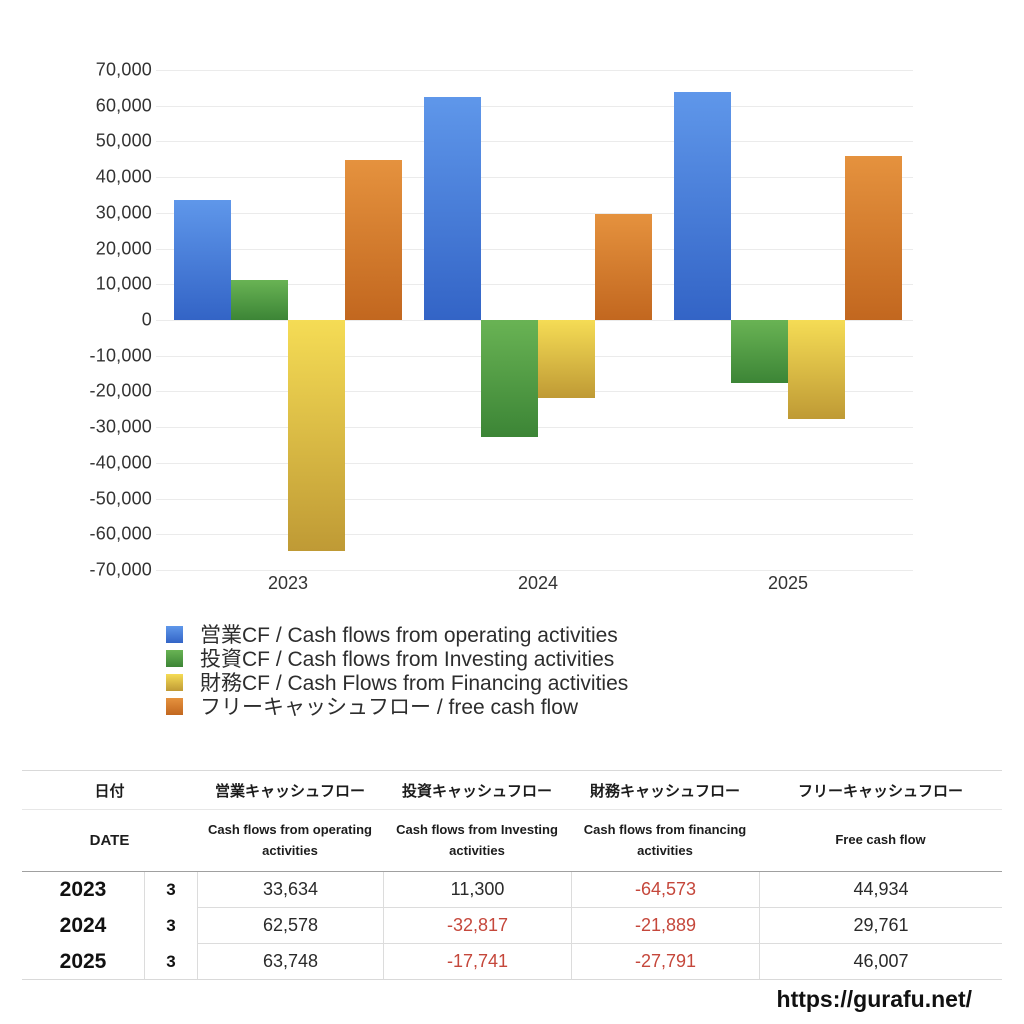 The image size is (1024, 1024). I want to click on table-header-investing-en: Cash flows from Investing activities, so click(477, 841).